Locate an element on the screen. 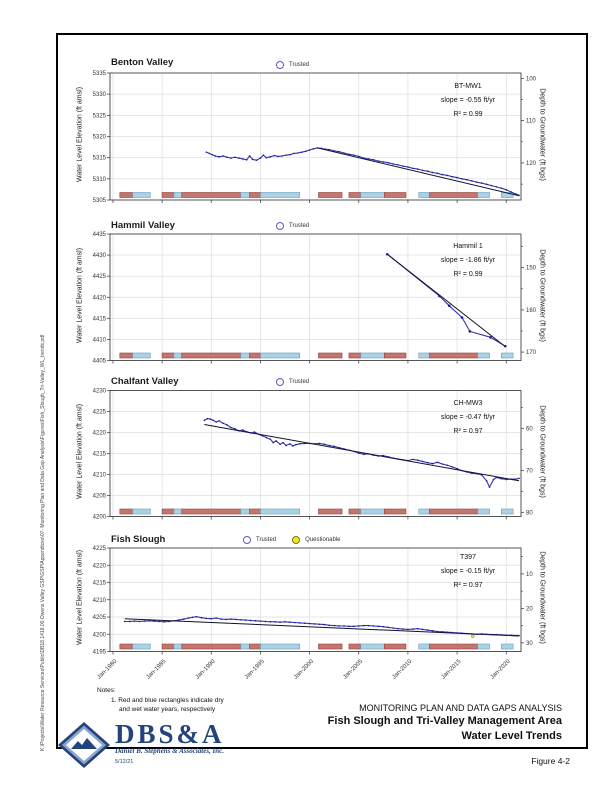 The height and width of the screenshot is (792, 612). slope-value: slope = -0.47 ft/yr is located at coordinates (468, 417).